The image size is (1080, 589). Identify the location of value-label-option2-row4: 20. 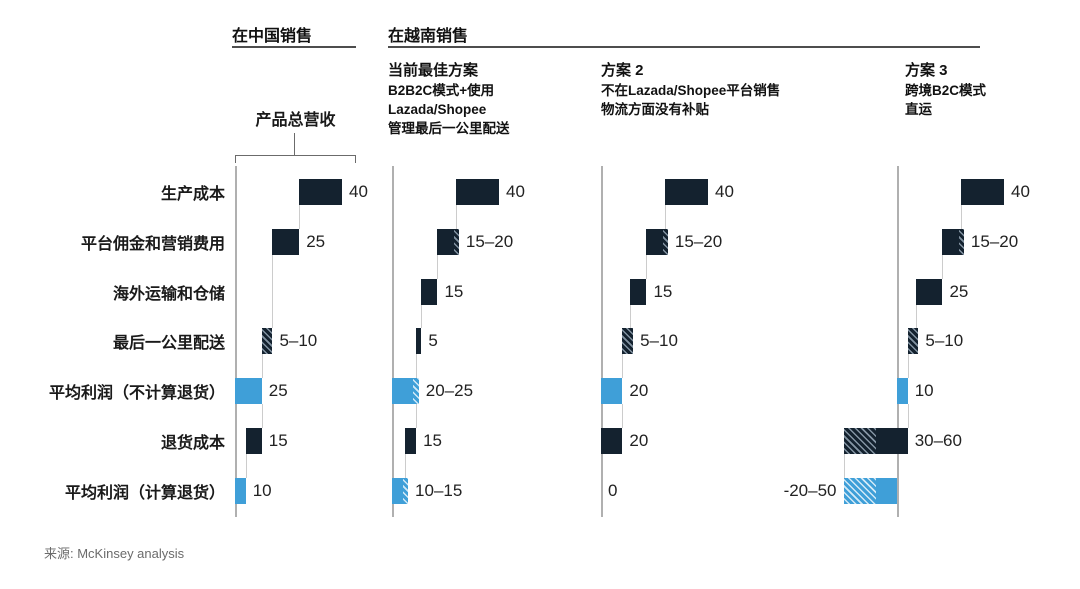
(639, 391).